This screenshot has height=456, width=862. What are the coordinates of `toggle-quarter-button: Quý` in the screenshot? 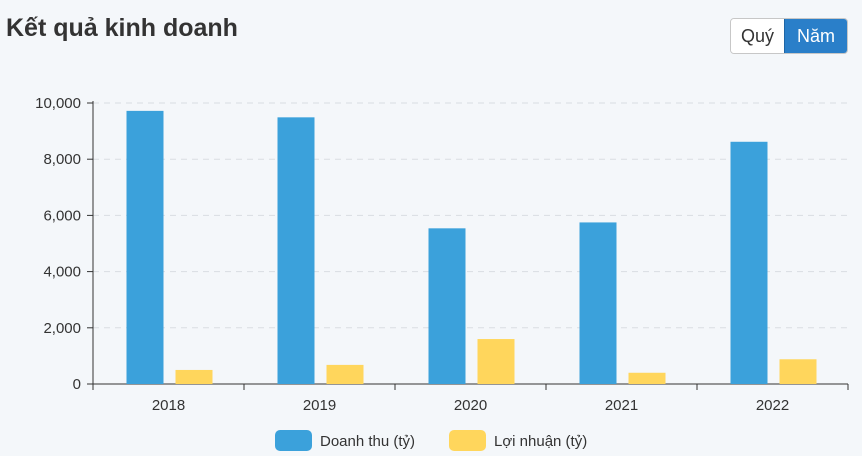 It's located at (758, 36).